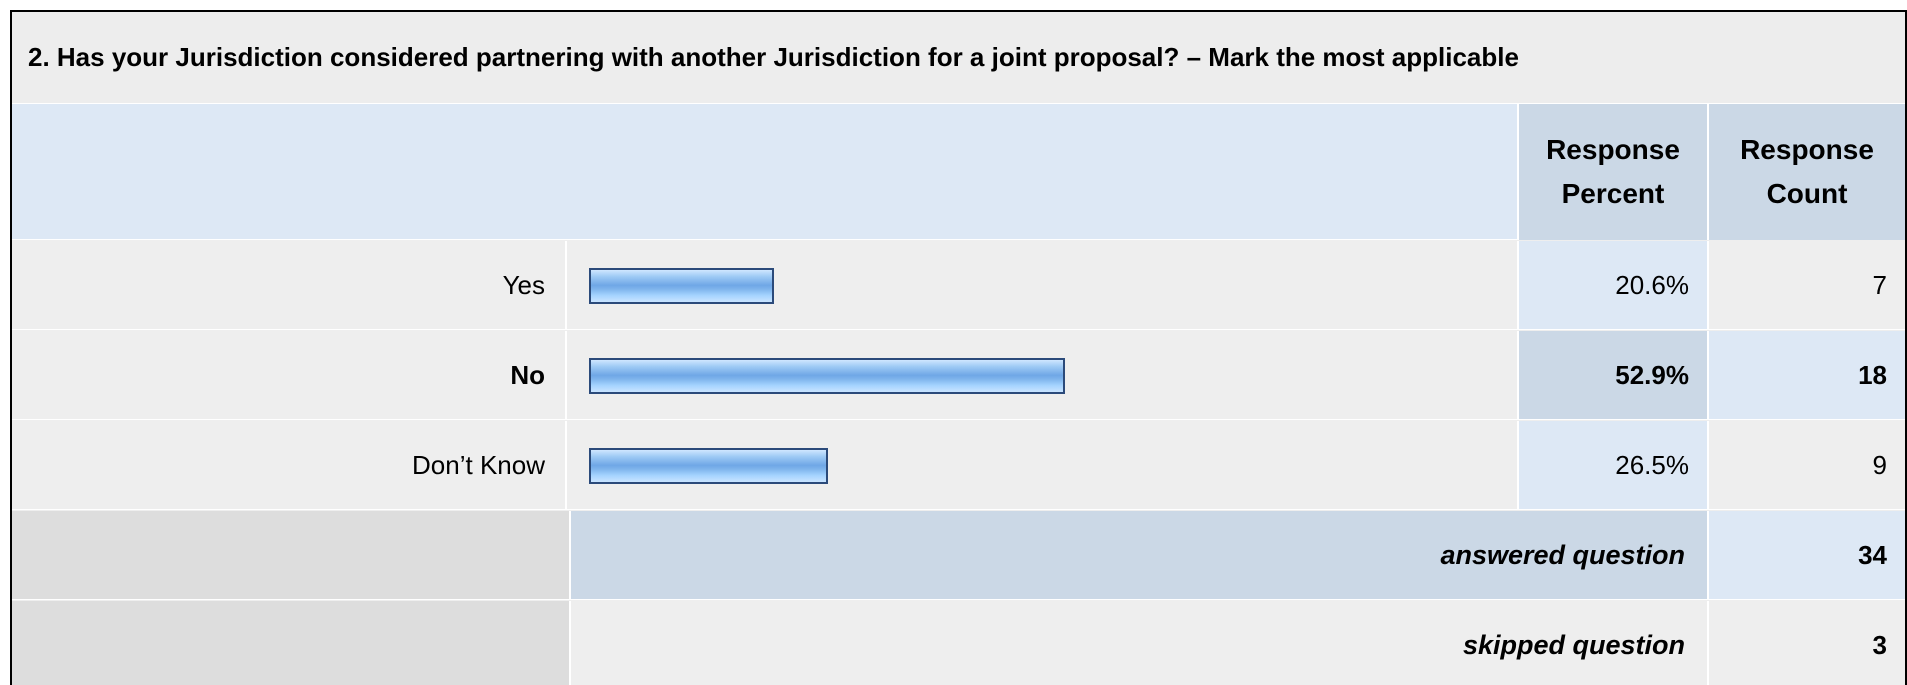  Describe the element at coordinates (1806, 555) in the screenshot. I see `answered-question-count: 34` at that location.